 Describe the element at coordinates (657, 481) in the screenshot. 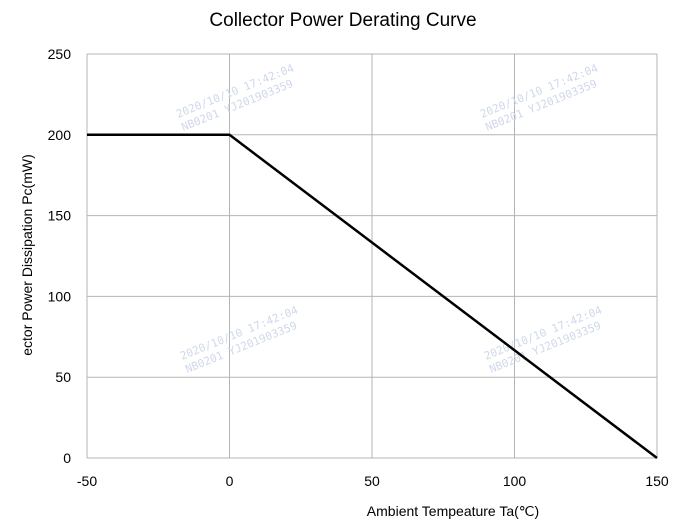

I see `x-tick-label: 150` at that location.